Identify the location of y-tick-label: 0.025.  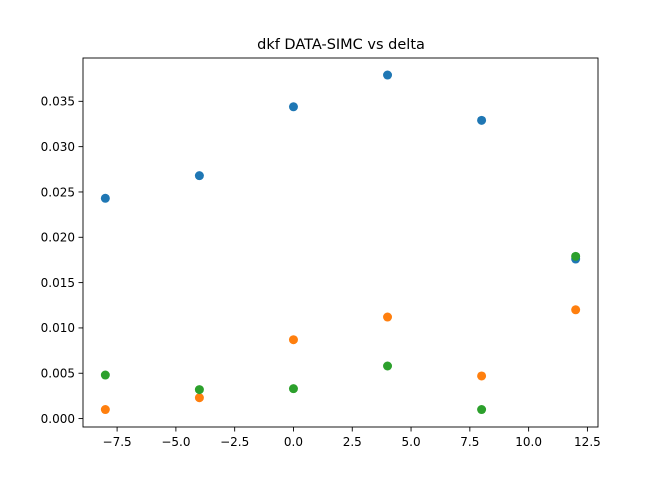
(58, 192).